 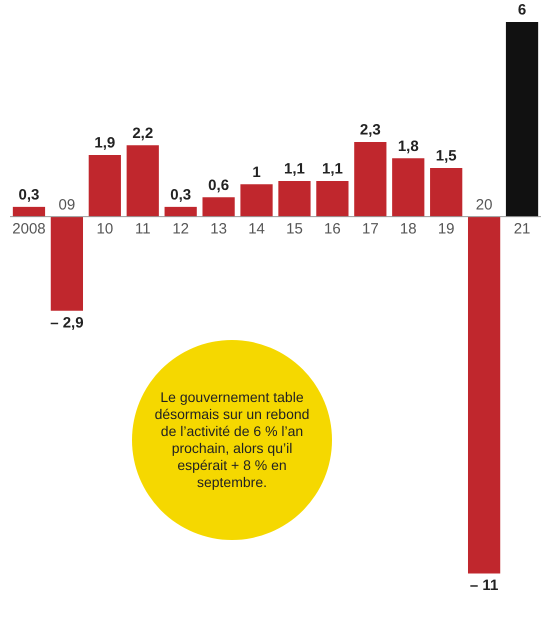 What do you see at coordinates (181, 229) in the screenshot?
I see `x-tick-label: 12` at bounding box center [181, 229].